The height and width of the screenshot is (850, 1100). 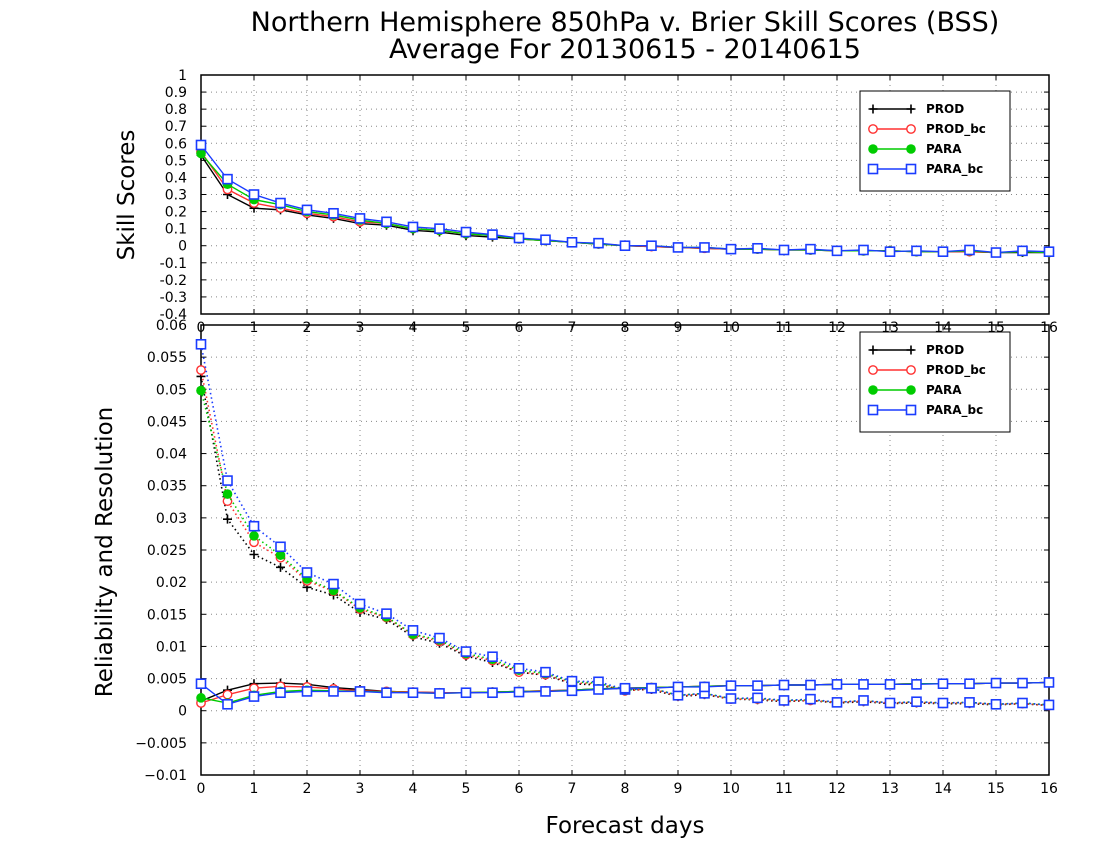 I want to click on x-tick-label: 5, so click(x=466, y=789).